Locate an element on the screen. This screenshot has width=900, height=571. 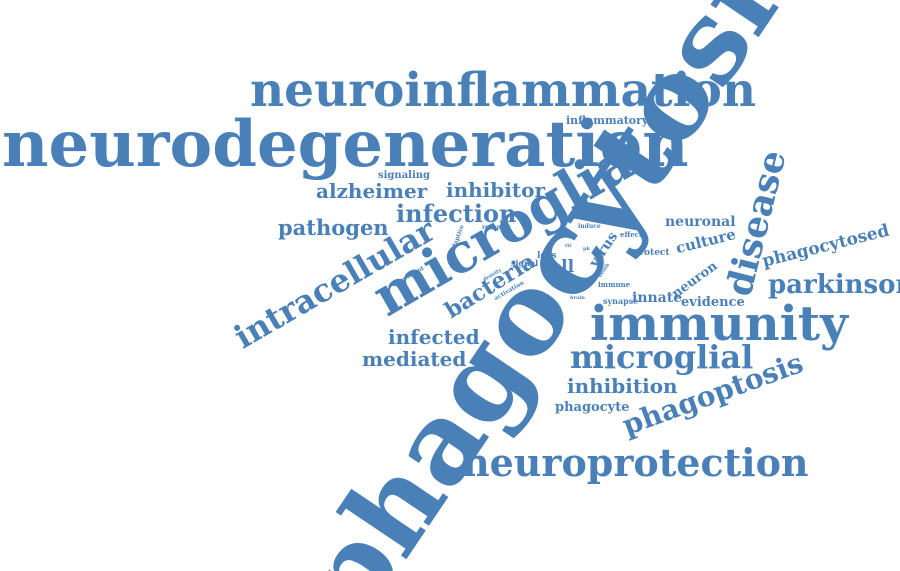
word-microglial: microglial is located at coordinates (661, 357).